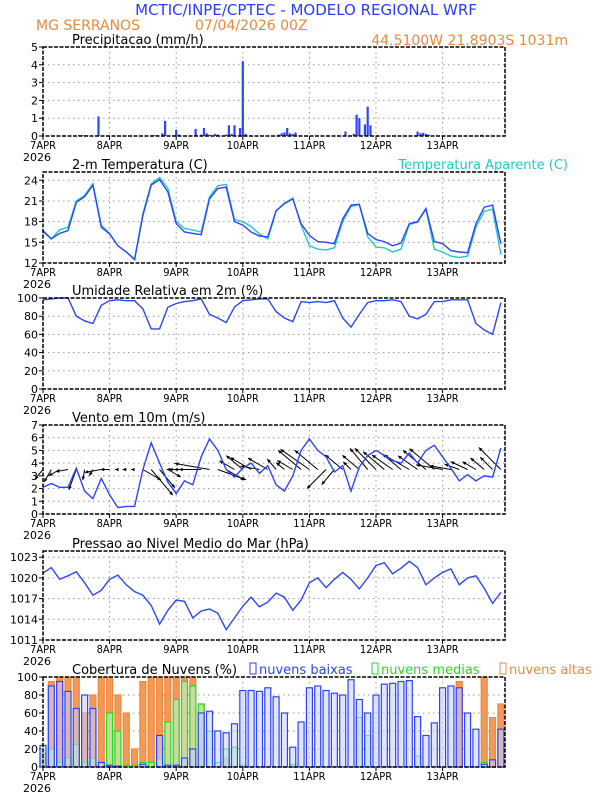 This screenshot has width=612, height=792. What do you see at coordinates (154, 670) in the screenshot?
I see `panel-title: Cobertura de Nuvens (%)` at bounding box center [154, 670].